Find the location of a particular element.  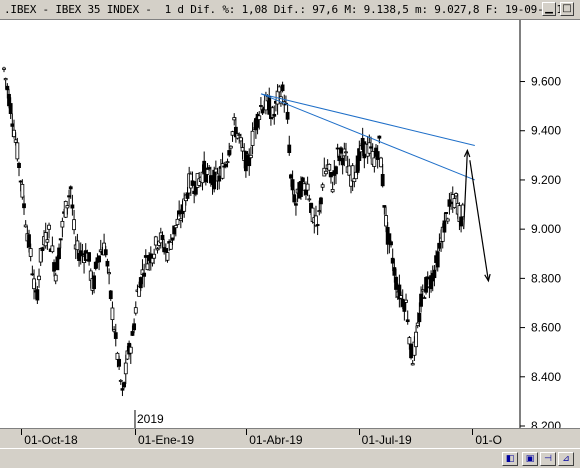

maximize-button: □ is located at coordinates (567, 9).